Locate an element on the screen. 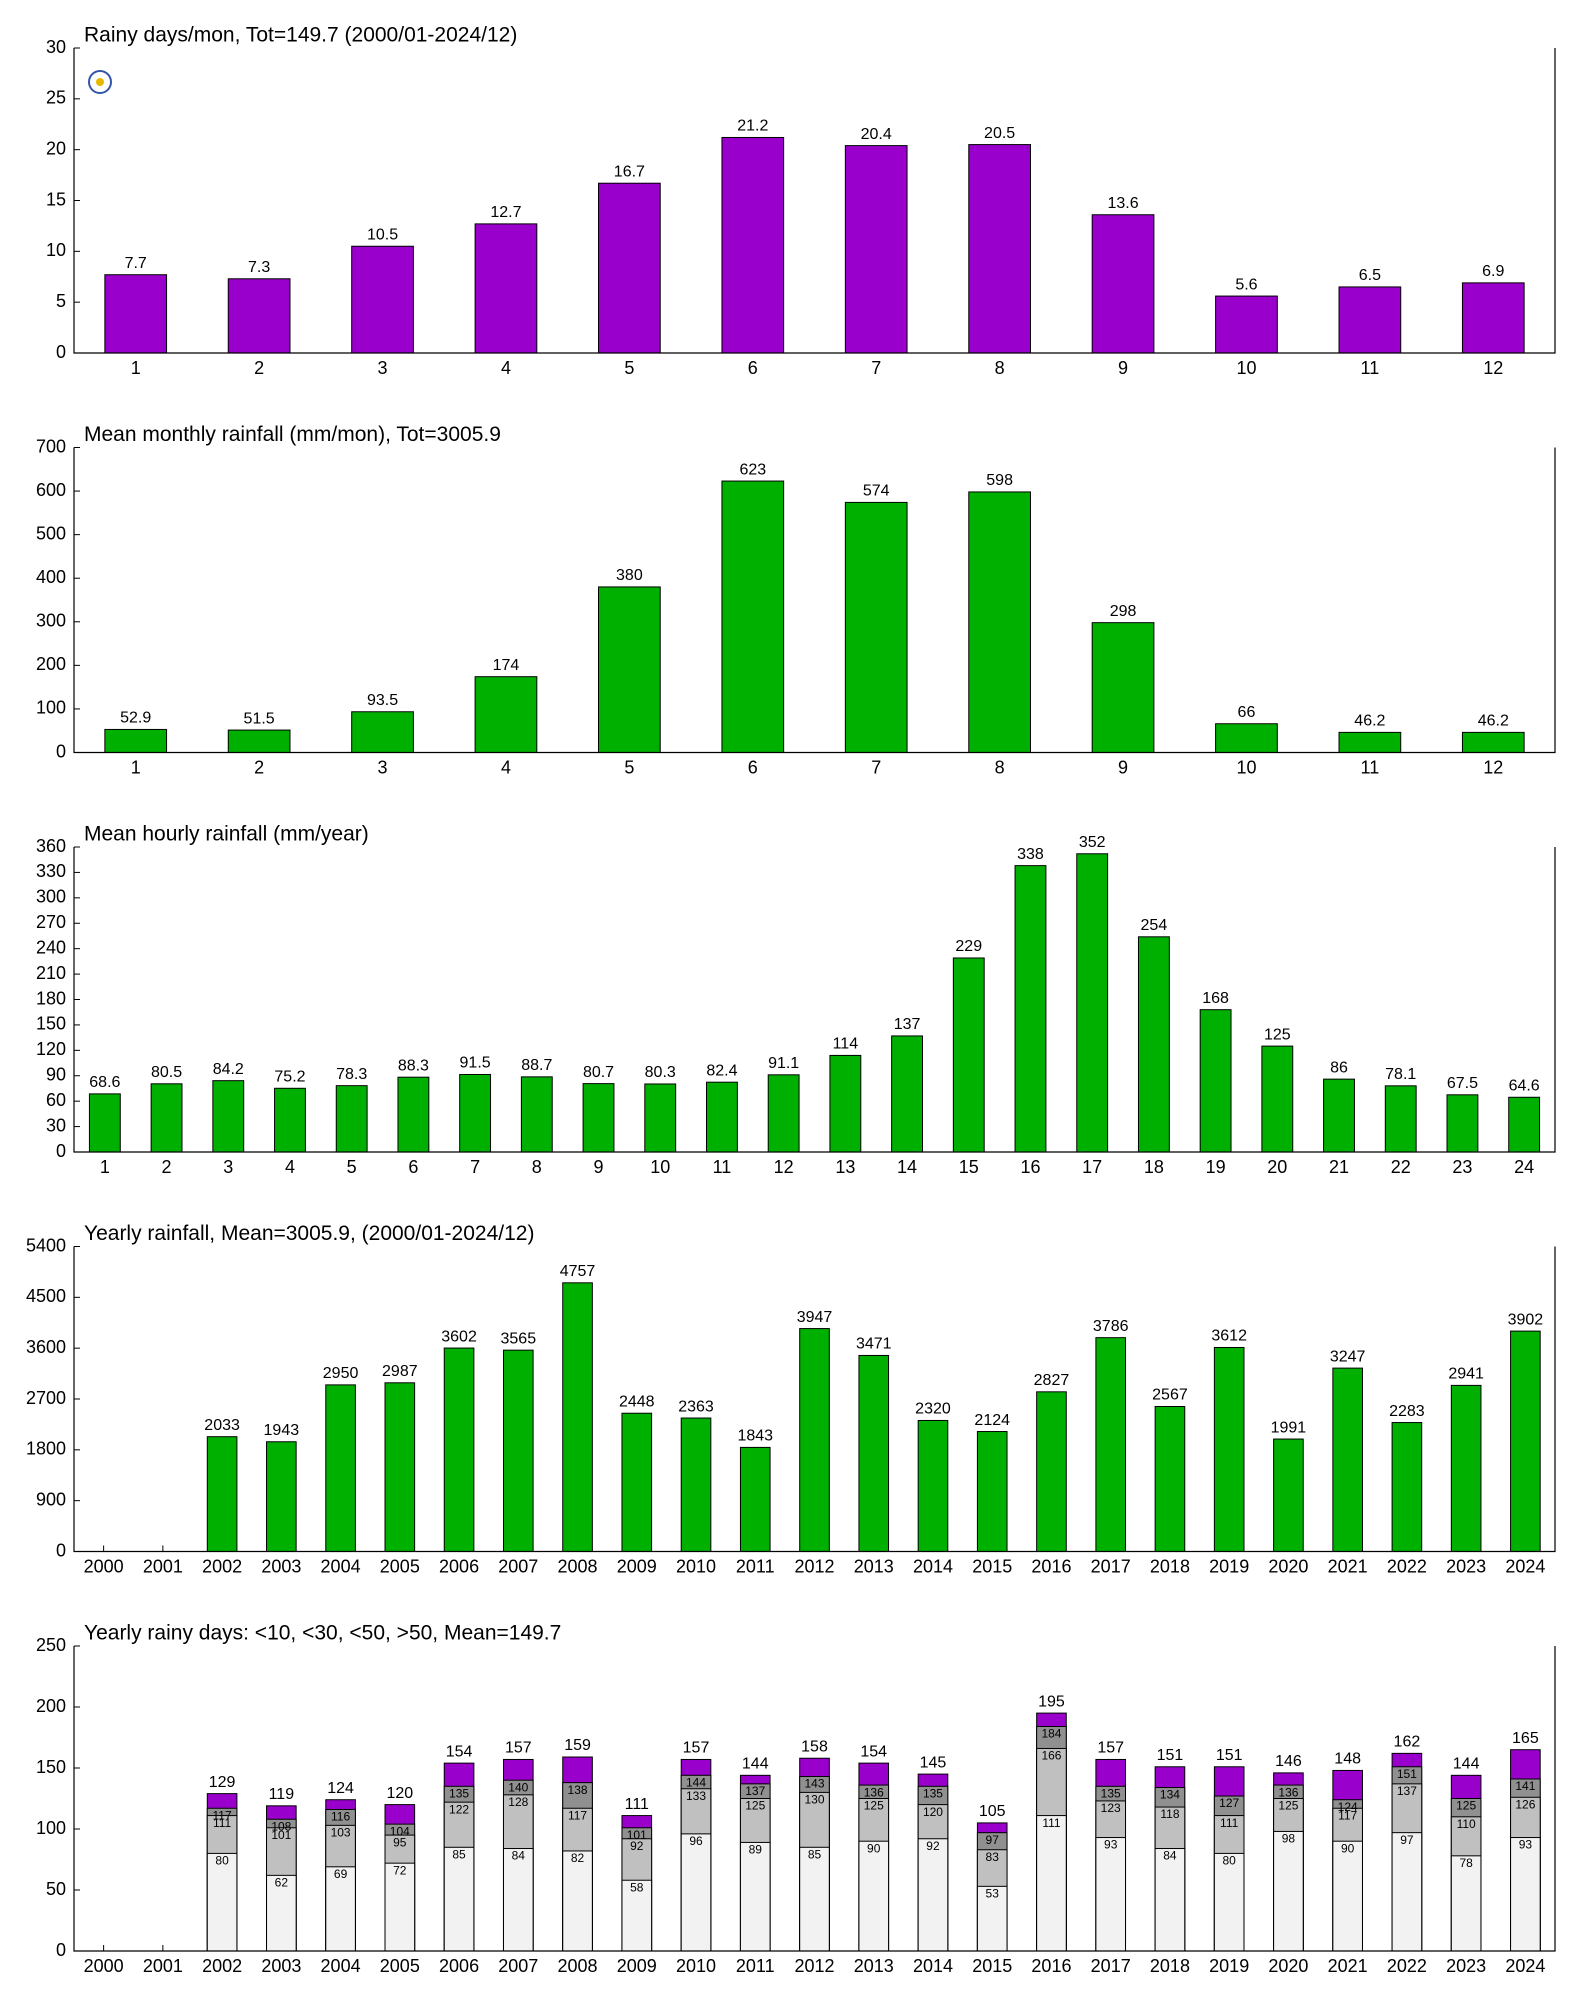 The height and width of the screenshot is (2000, 1580). x-tick-label: 2000 is located at coordinates (104, 1966).